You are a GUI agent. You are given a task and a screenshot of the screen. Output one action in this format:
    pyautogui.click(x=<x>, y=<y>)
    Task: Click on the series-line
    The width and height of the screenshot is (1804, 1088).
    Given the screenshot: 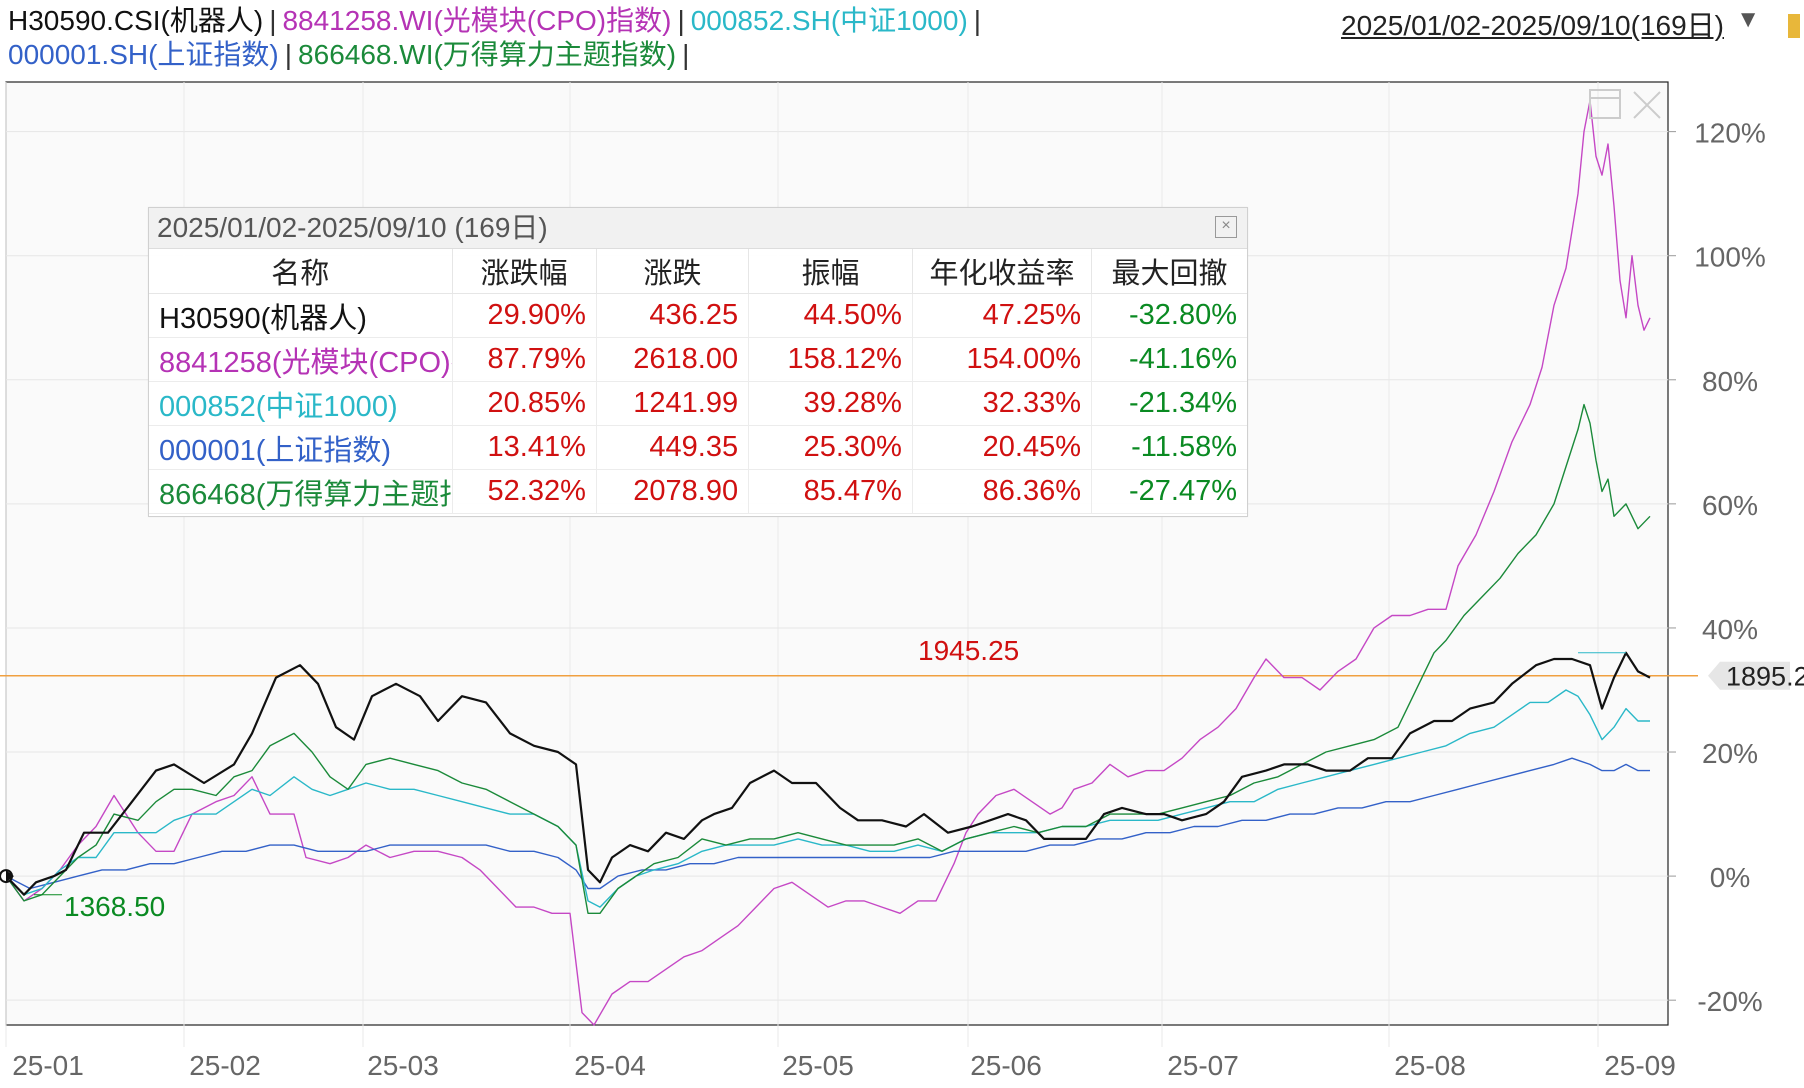 What is the action you would take?
    pyautogui.click(x=827, y=823)
    